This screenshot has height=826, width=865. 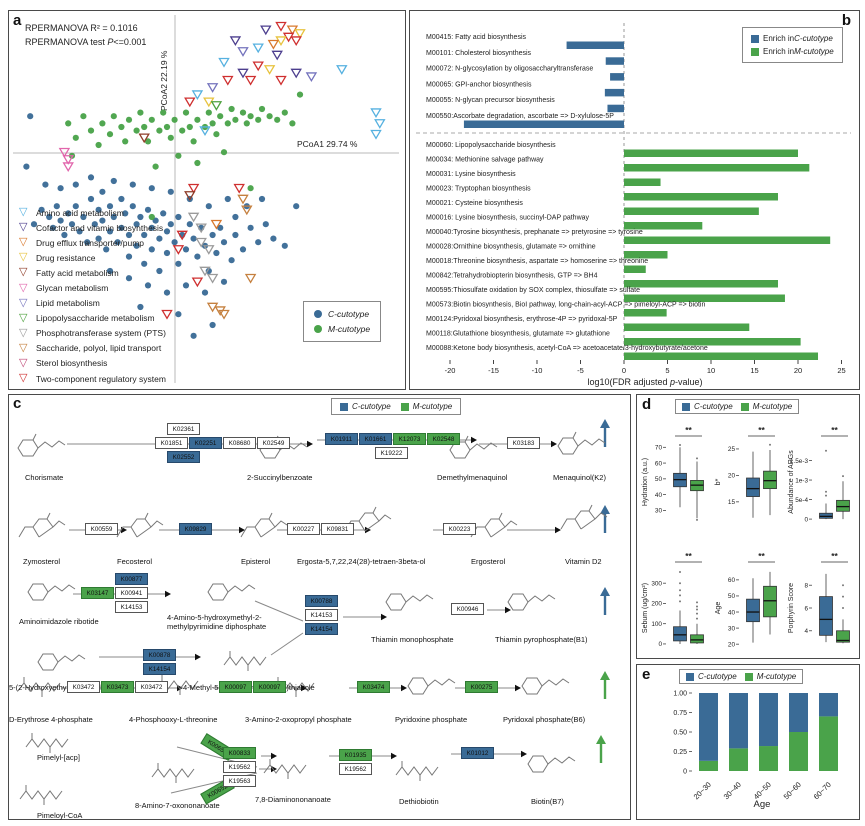 What do you see at coordinates (732, 580) in the screenshot?
I see `svg-text: 60` at bounding box center [732, 580].